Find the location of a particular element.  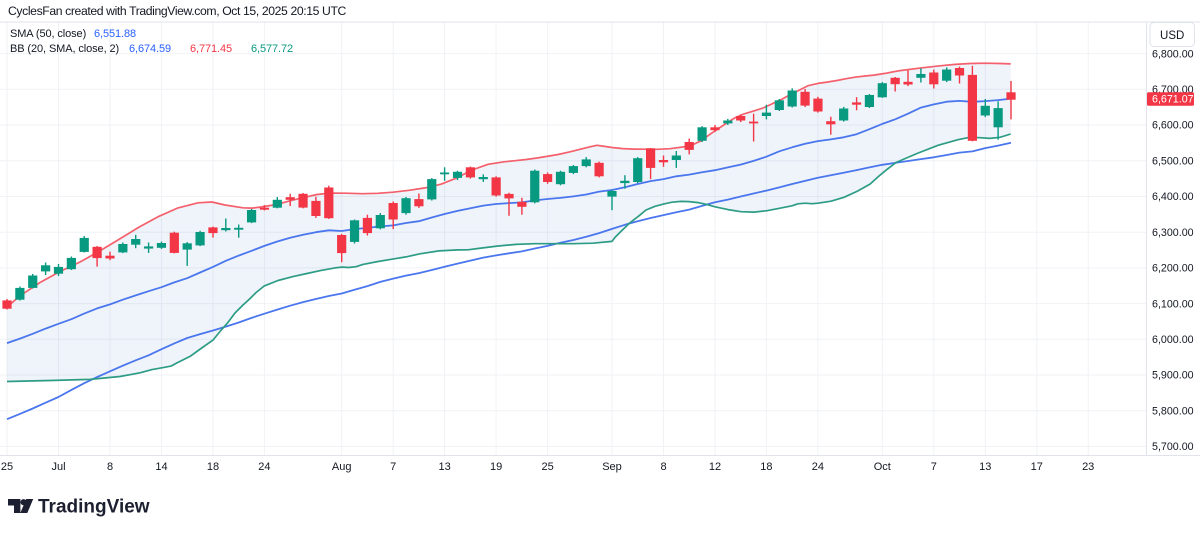

svg-text: 6,300.00 is located at coordinates (1173, 233).